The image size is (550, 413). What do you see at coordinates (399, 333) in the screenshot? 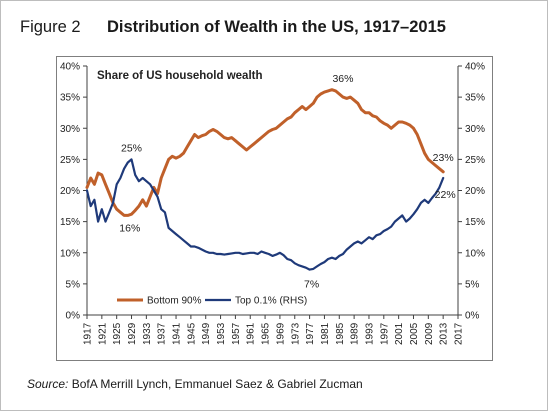
I see `x-tick-label: 2001` at bounding box center [399, 333].